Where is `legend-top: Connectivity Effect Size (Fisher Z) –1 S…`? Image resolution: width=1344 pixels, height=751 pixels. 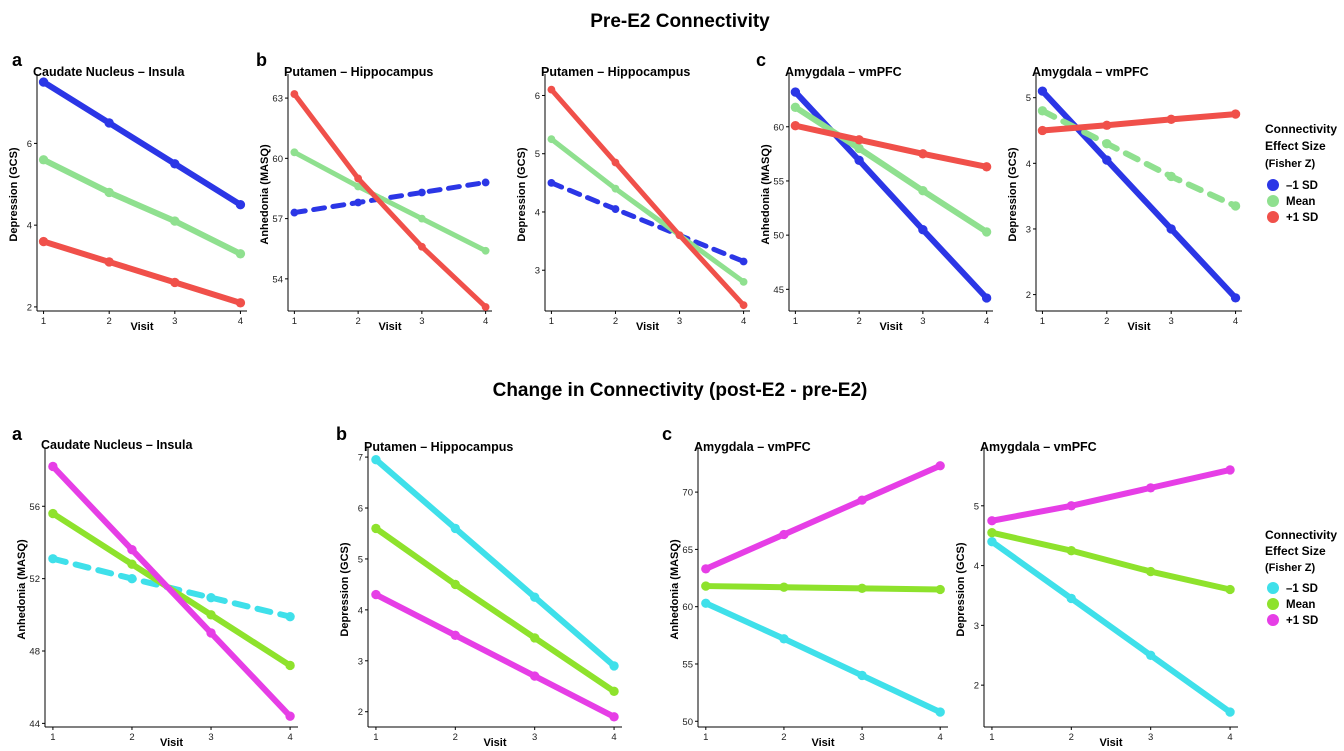
legend-top: Connectivity Effect Size (Fisher Z) –1 S… is located at coordinates (1301, 173).